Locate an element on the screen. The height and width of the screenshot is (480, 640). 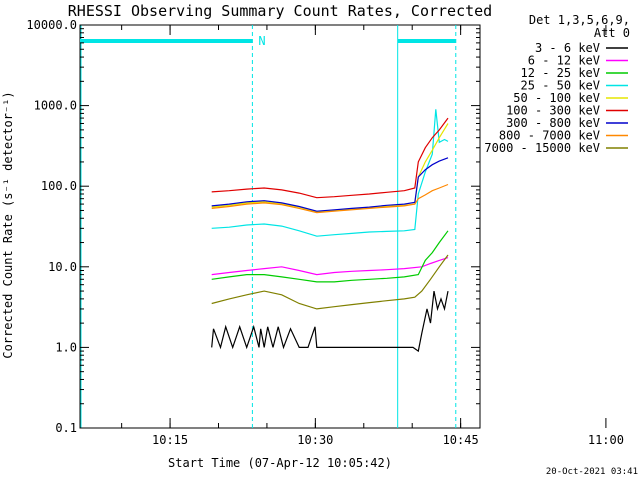
y-tick-label: 1.0 is located at coordinates (66, 347).